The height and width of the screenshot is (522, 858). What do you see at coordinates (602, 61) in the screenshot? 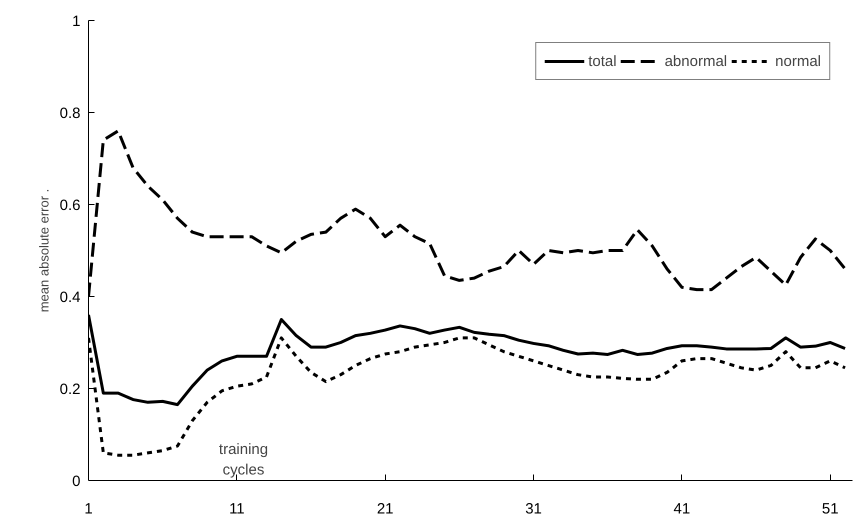
I see `legend-label: total` at bounding box center [602, 61].